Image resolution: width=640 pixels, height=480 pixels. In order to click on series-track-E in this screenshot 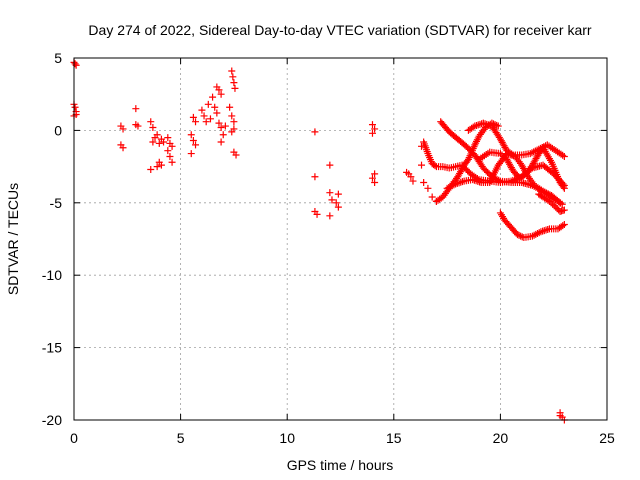, I will do `click(503, 178)`.